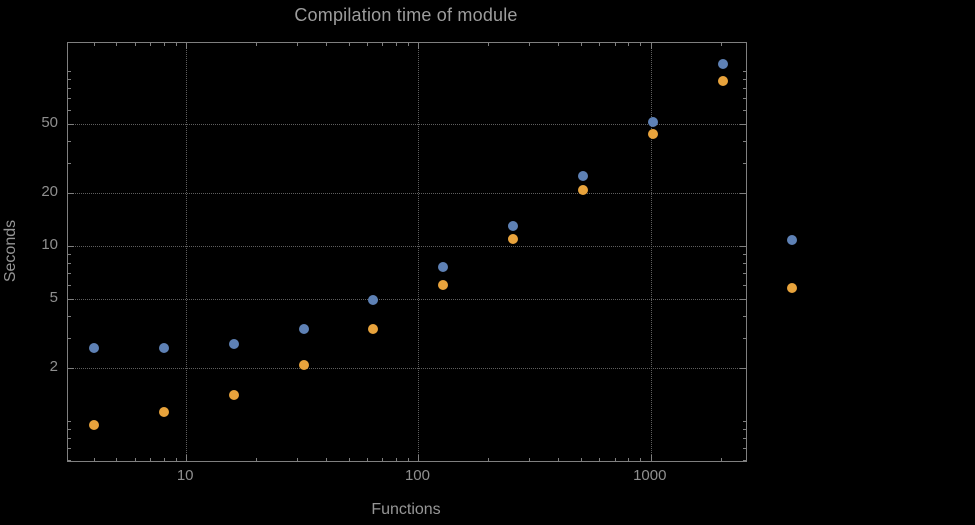 This screenshot has width=975, height=525. Describe the element at coordinates (53, 297) in the screenshot. I see `y-tick-label: 5` at that location.